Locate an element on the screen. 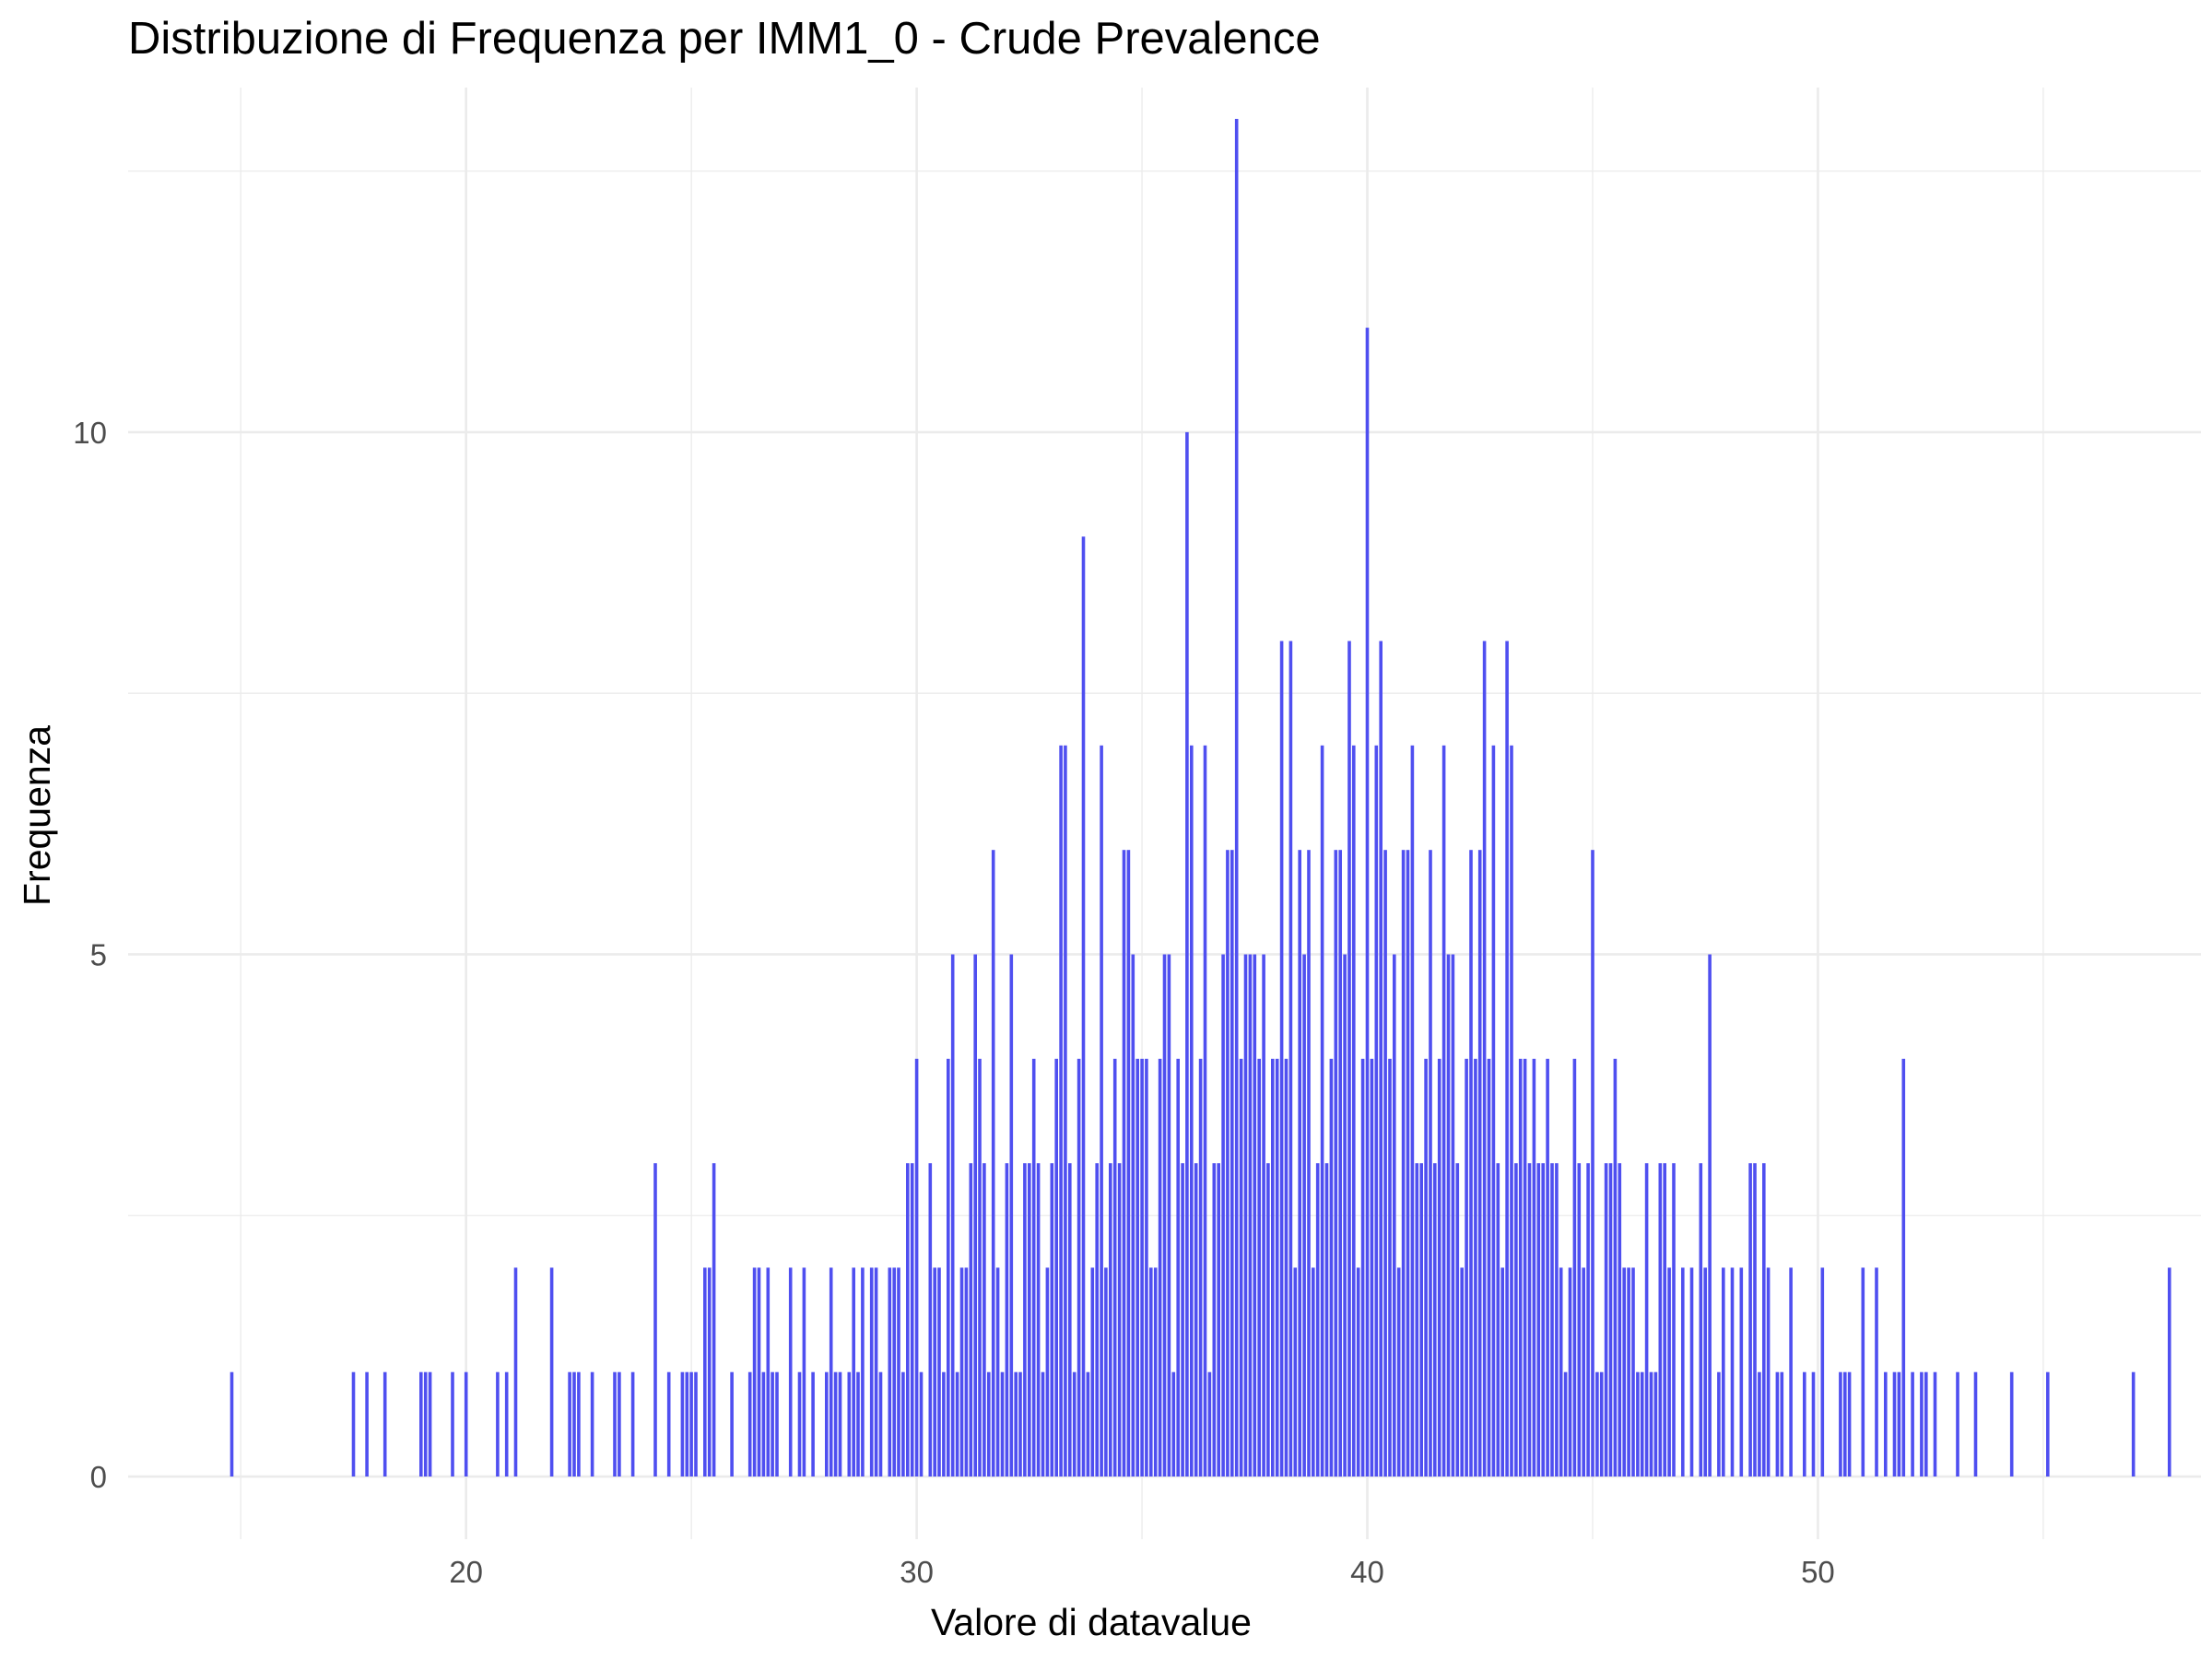 Image resolution: width=2212 pixels, height=1659 pixels. y-tick-label: 0 is located at coordinates (98, 1477).